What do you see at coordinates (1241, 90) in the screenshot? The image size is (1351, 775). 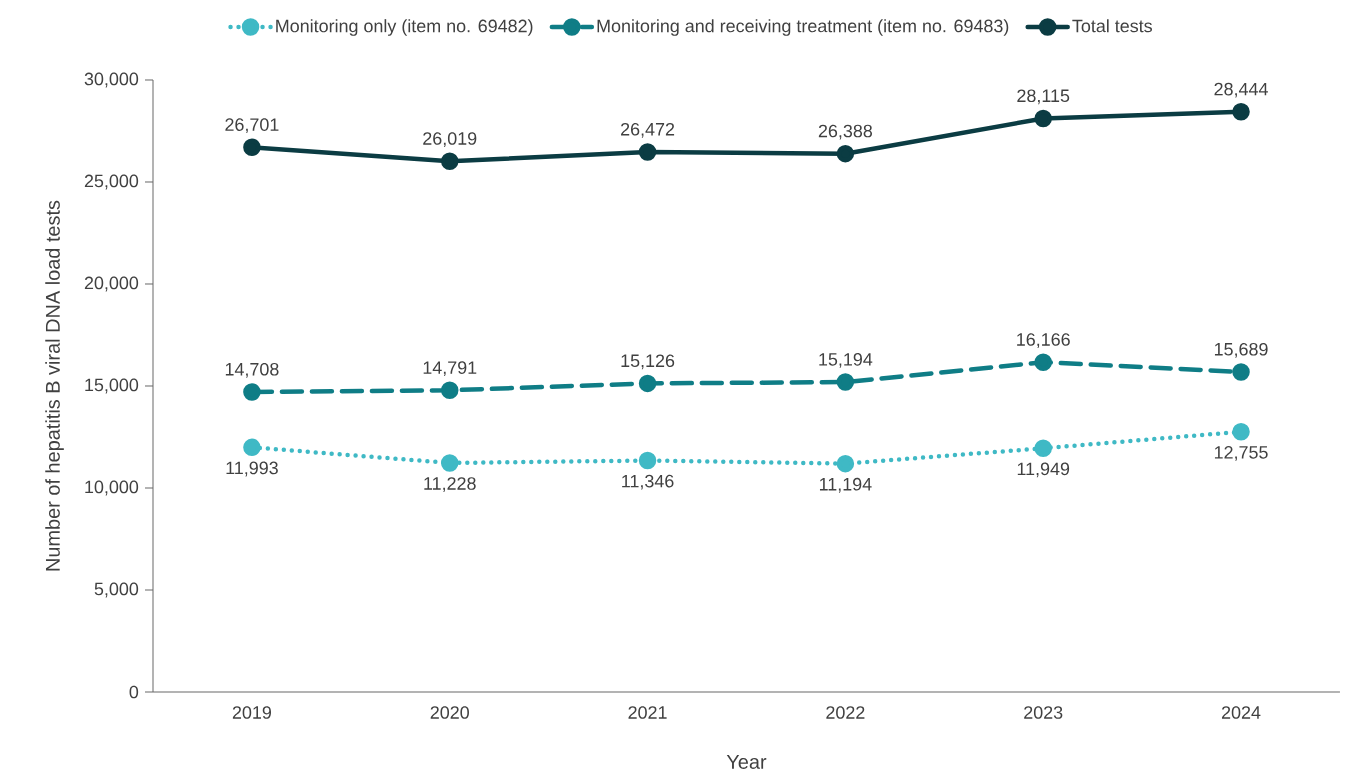 I see `data-label: 28,444` at bounding box center [1241, 90].